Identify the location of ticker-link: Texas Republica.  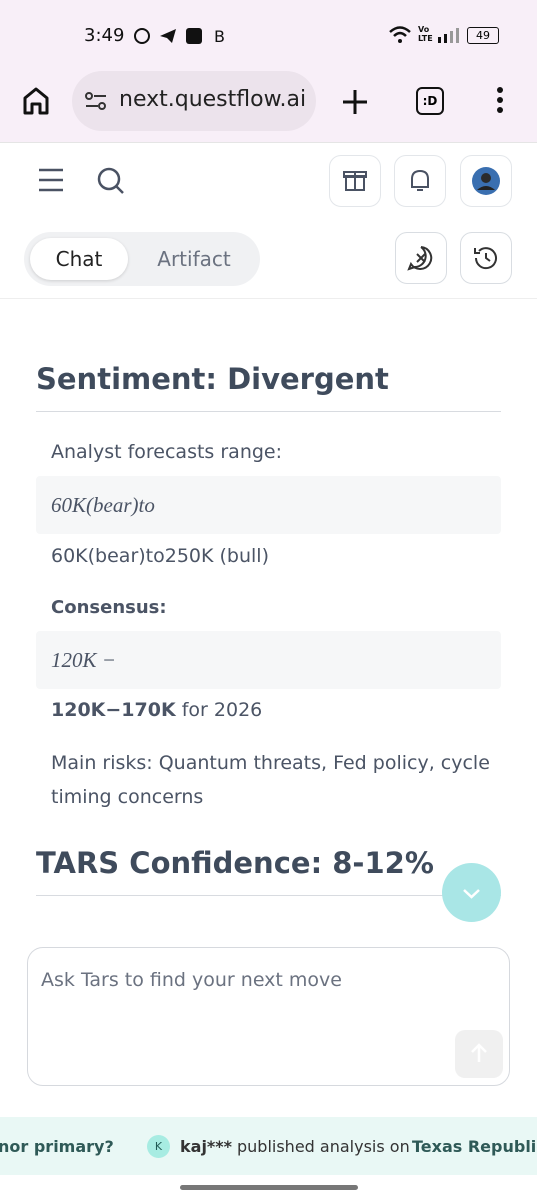
(474, 1146).